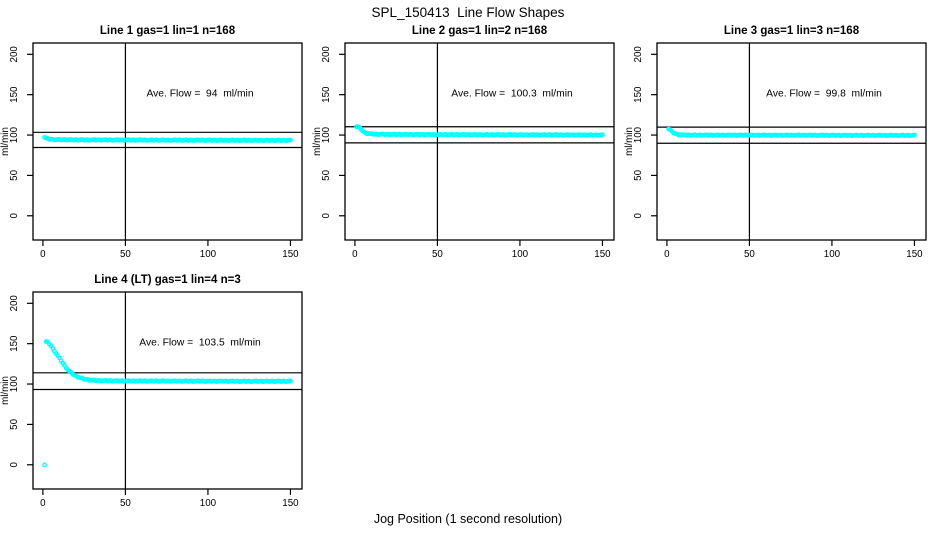 The image size is (936, 540). I want to click on ave-flow-annotation: Ave. Flow = 94 ml/min, so click(200, 94).